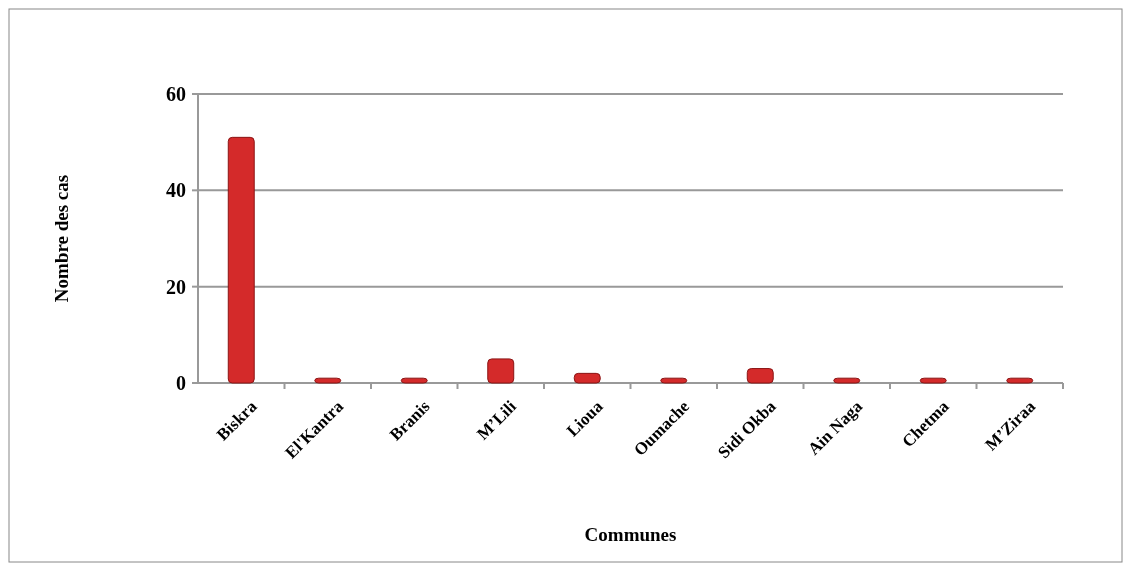 This screenshot has height=571, width=1131. Describe the element at coordinates (176, 190) in the screenshot. I see `y-tick-label: 40` at that location.